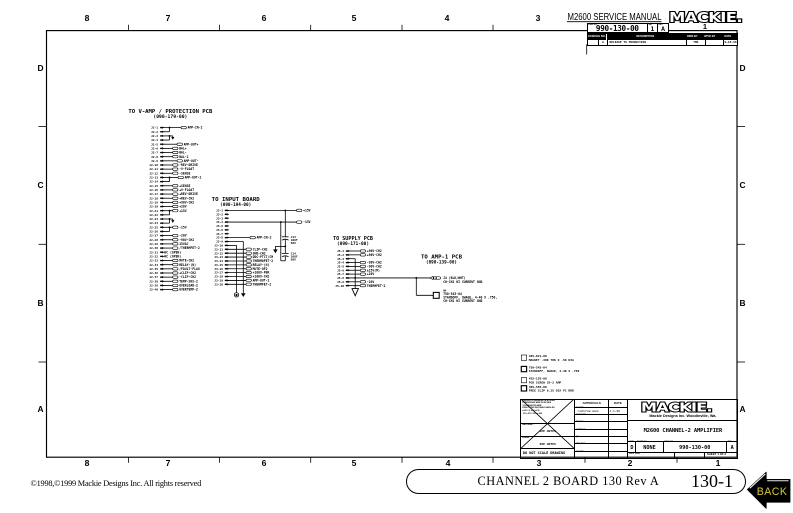 Image resolution: width=793 pixels, height=513 pixels. What do you see at coordinates (186, 202) in the screenshot?
I see `svg-text: +90V-CH2` at bounding box center [186, 202].